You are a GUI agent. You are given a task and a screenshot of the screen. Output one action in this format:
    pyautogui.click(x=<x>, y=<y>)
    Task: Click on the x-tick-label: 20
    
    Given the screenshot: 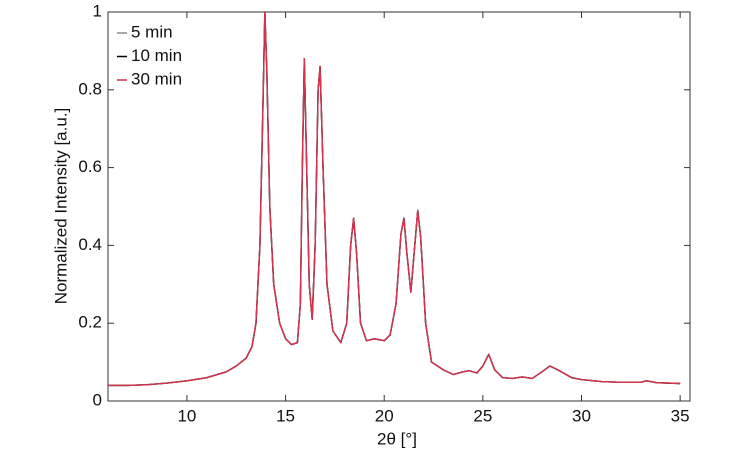 What is the action you would take?
    pyautogui.click(x=384, y=415)
    